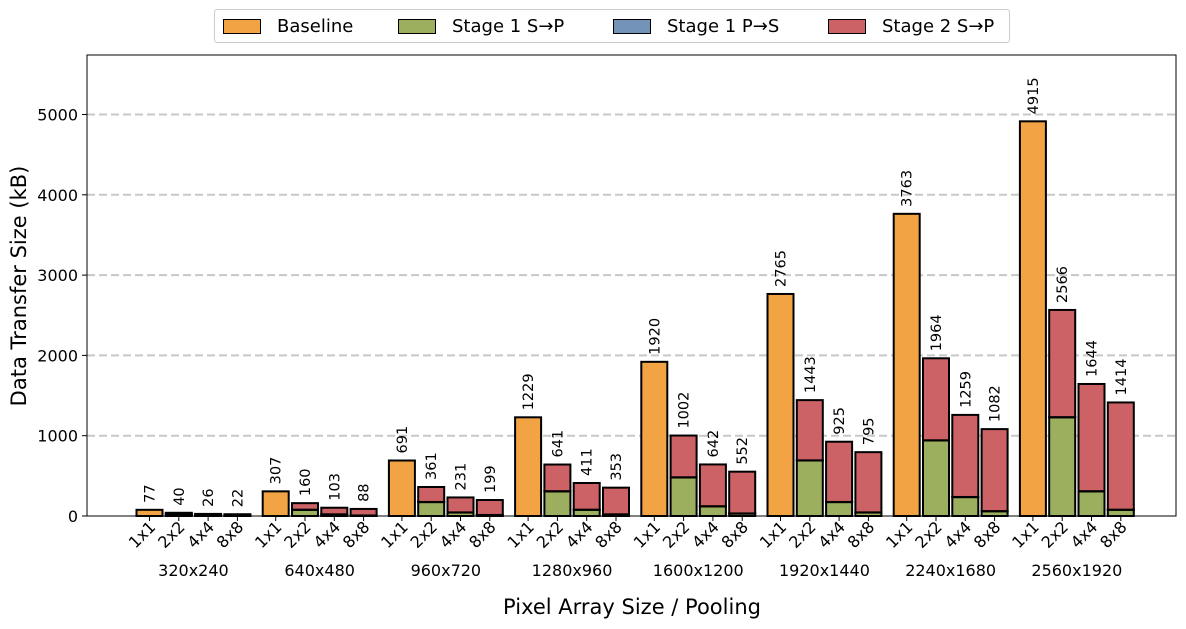 This screenshot has height=629, width=1186. What do you see at coordinates (558, 444) in the screenshot?
I see `bar-value-label: 641` at bounding box center [558, 444].